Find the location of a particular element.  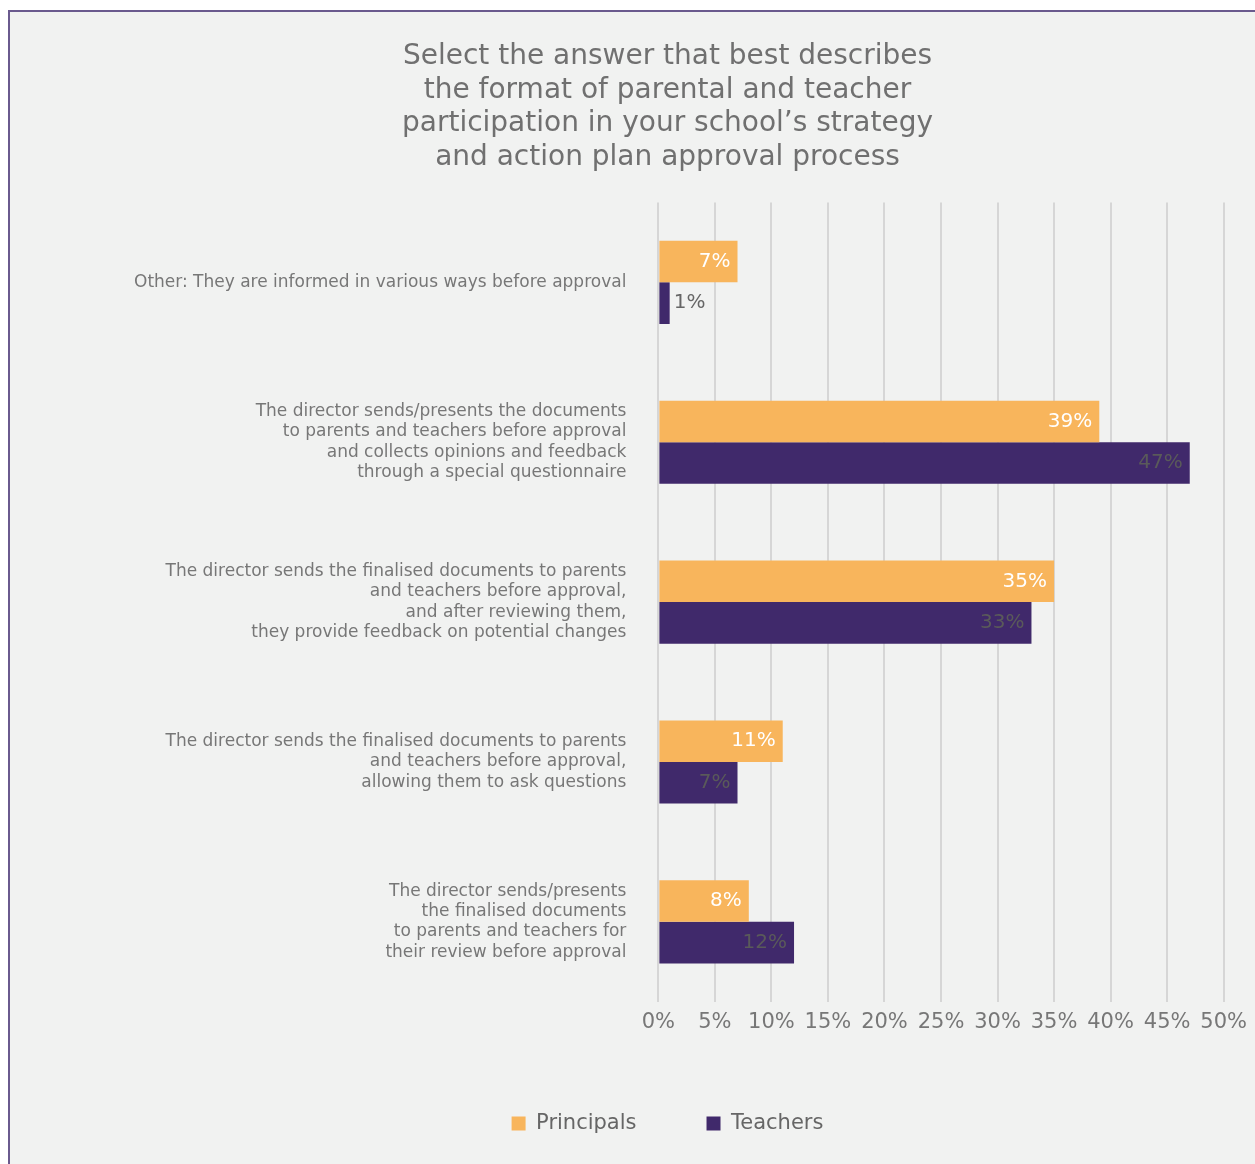

x-tick-label: 15% is located at coordinates (828, 1020).